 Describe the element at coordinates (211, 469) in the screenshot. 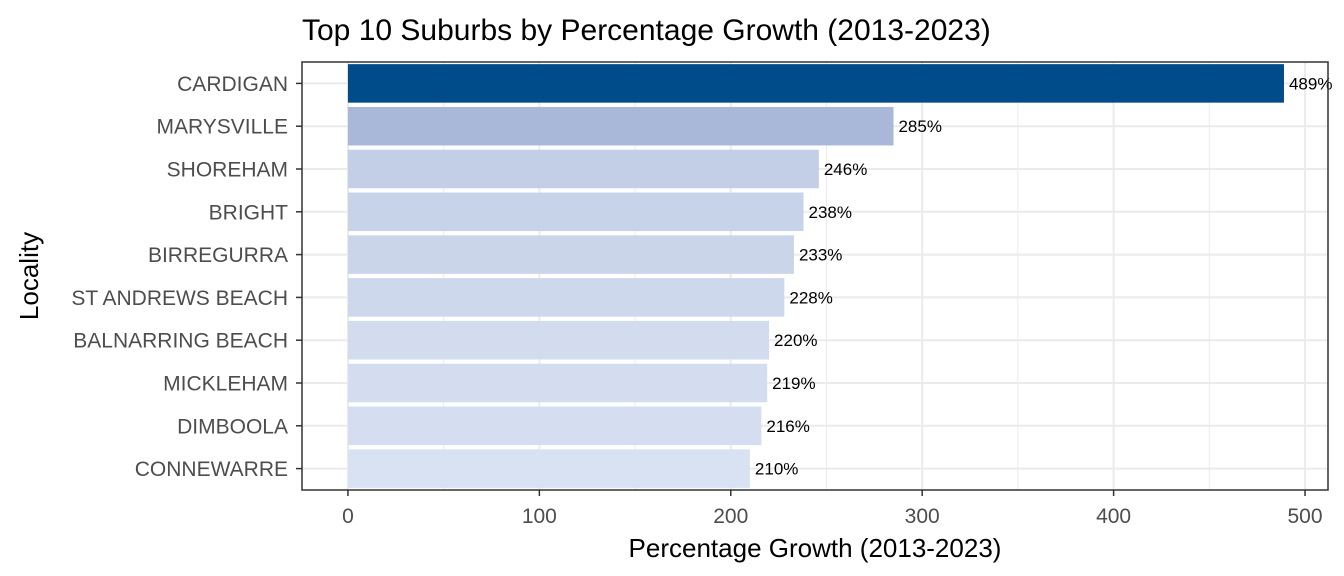

I see `y-tick-label: CONNEWARRE` at that location.